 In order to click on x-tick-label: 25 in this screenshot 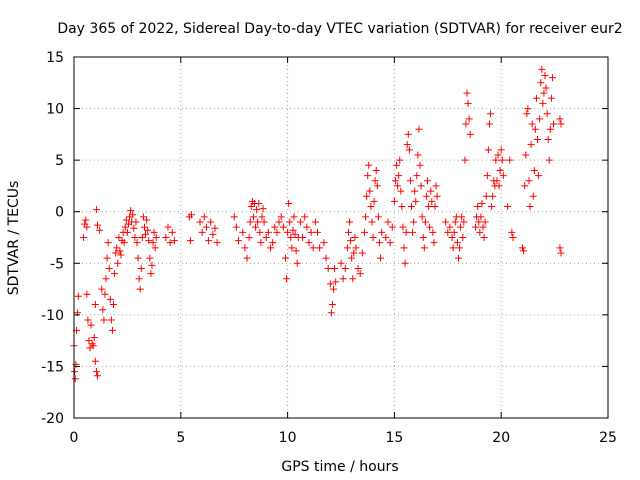, I will do `click(608, 438)`.